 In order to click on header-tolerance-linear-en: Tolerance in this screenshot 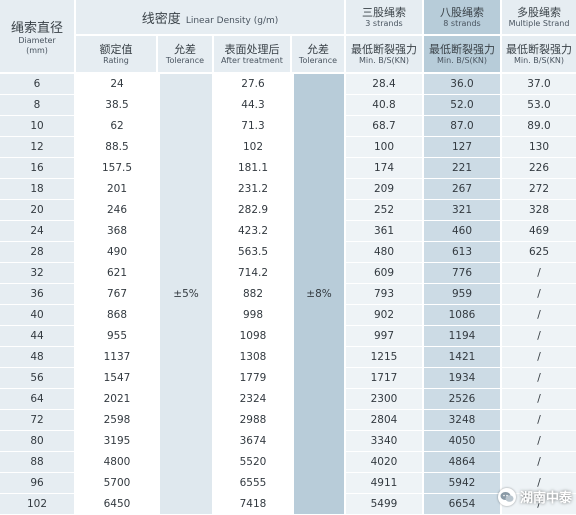, I will do `click(185, 60)`.